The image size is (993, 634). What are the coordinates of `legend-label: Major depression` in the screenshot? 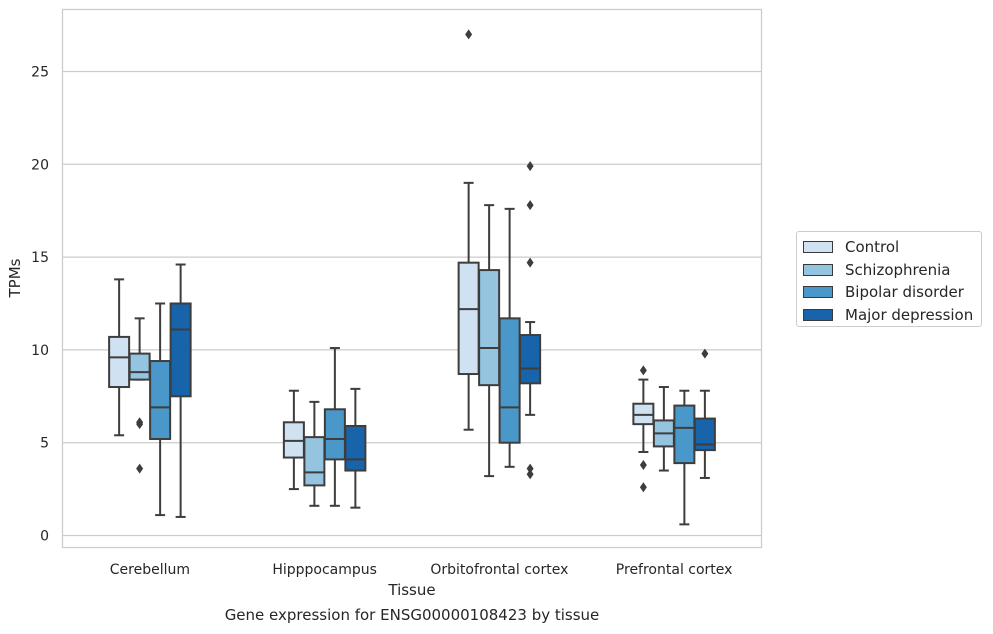 It's located at (909, 314).